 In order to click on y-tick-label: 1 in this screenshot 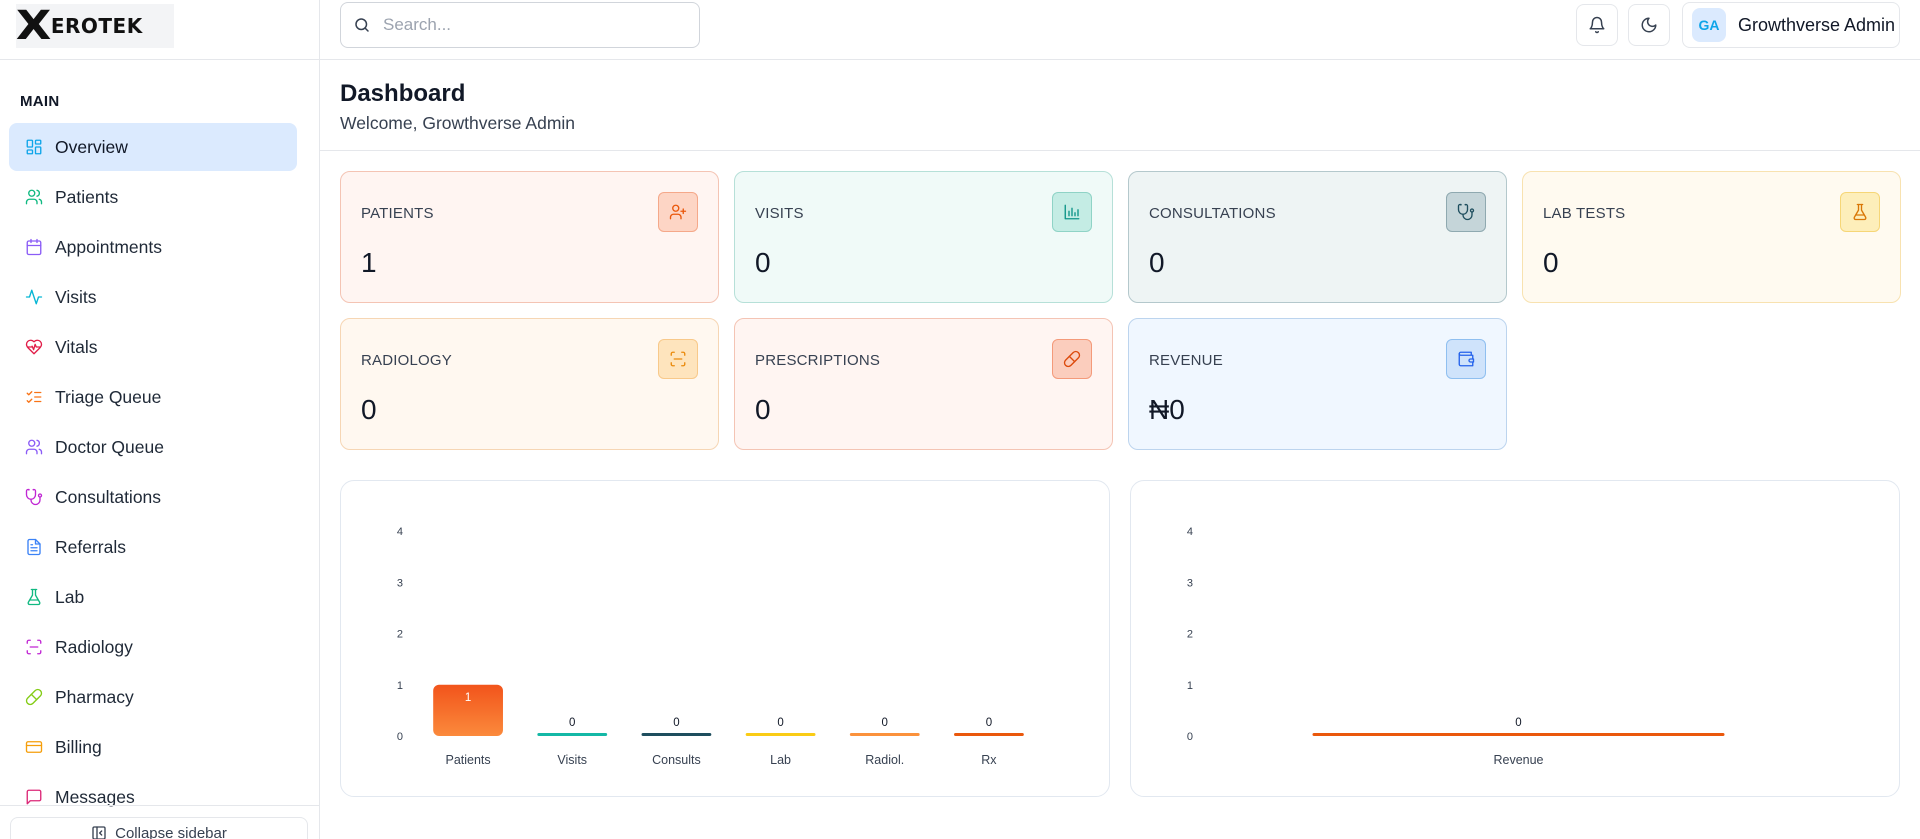, I will do `click(400, 686)`.